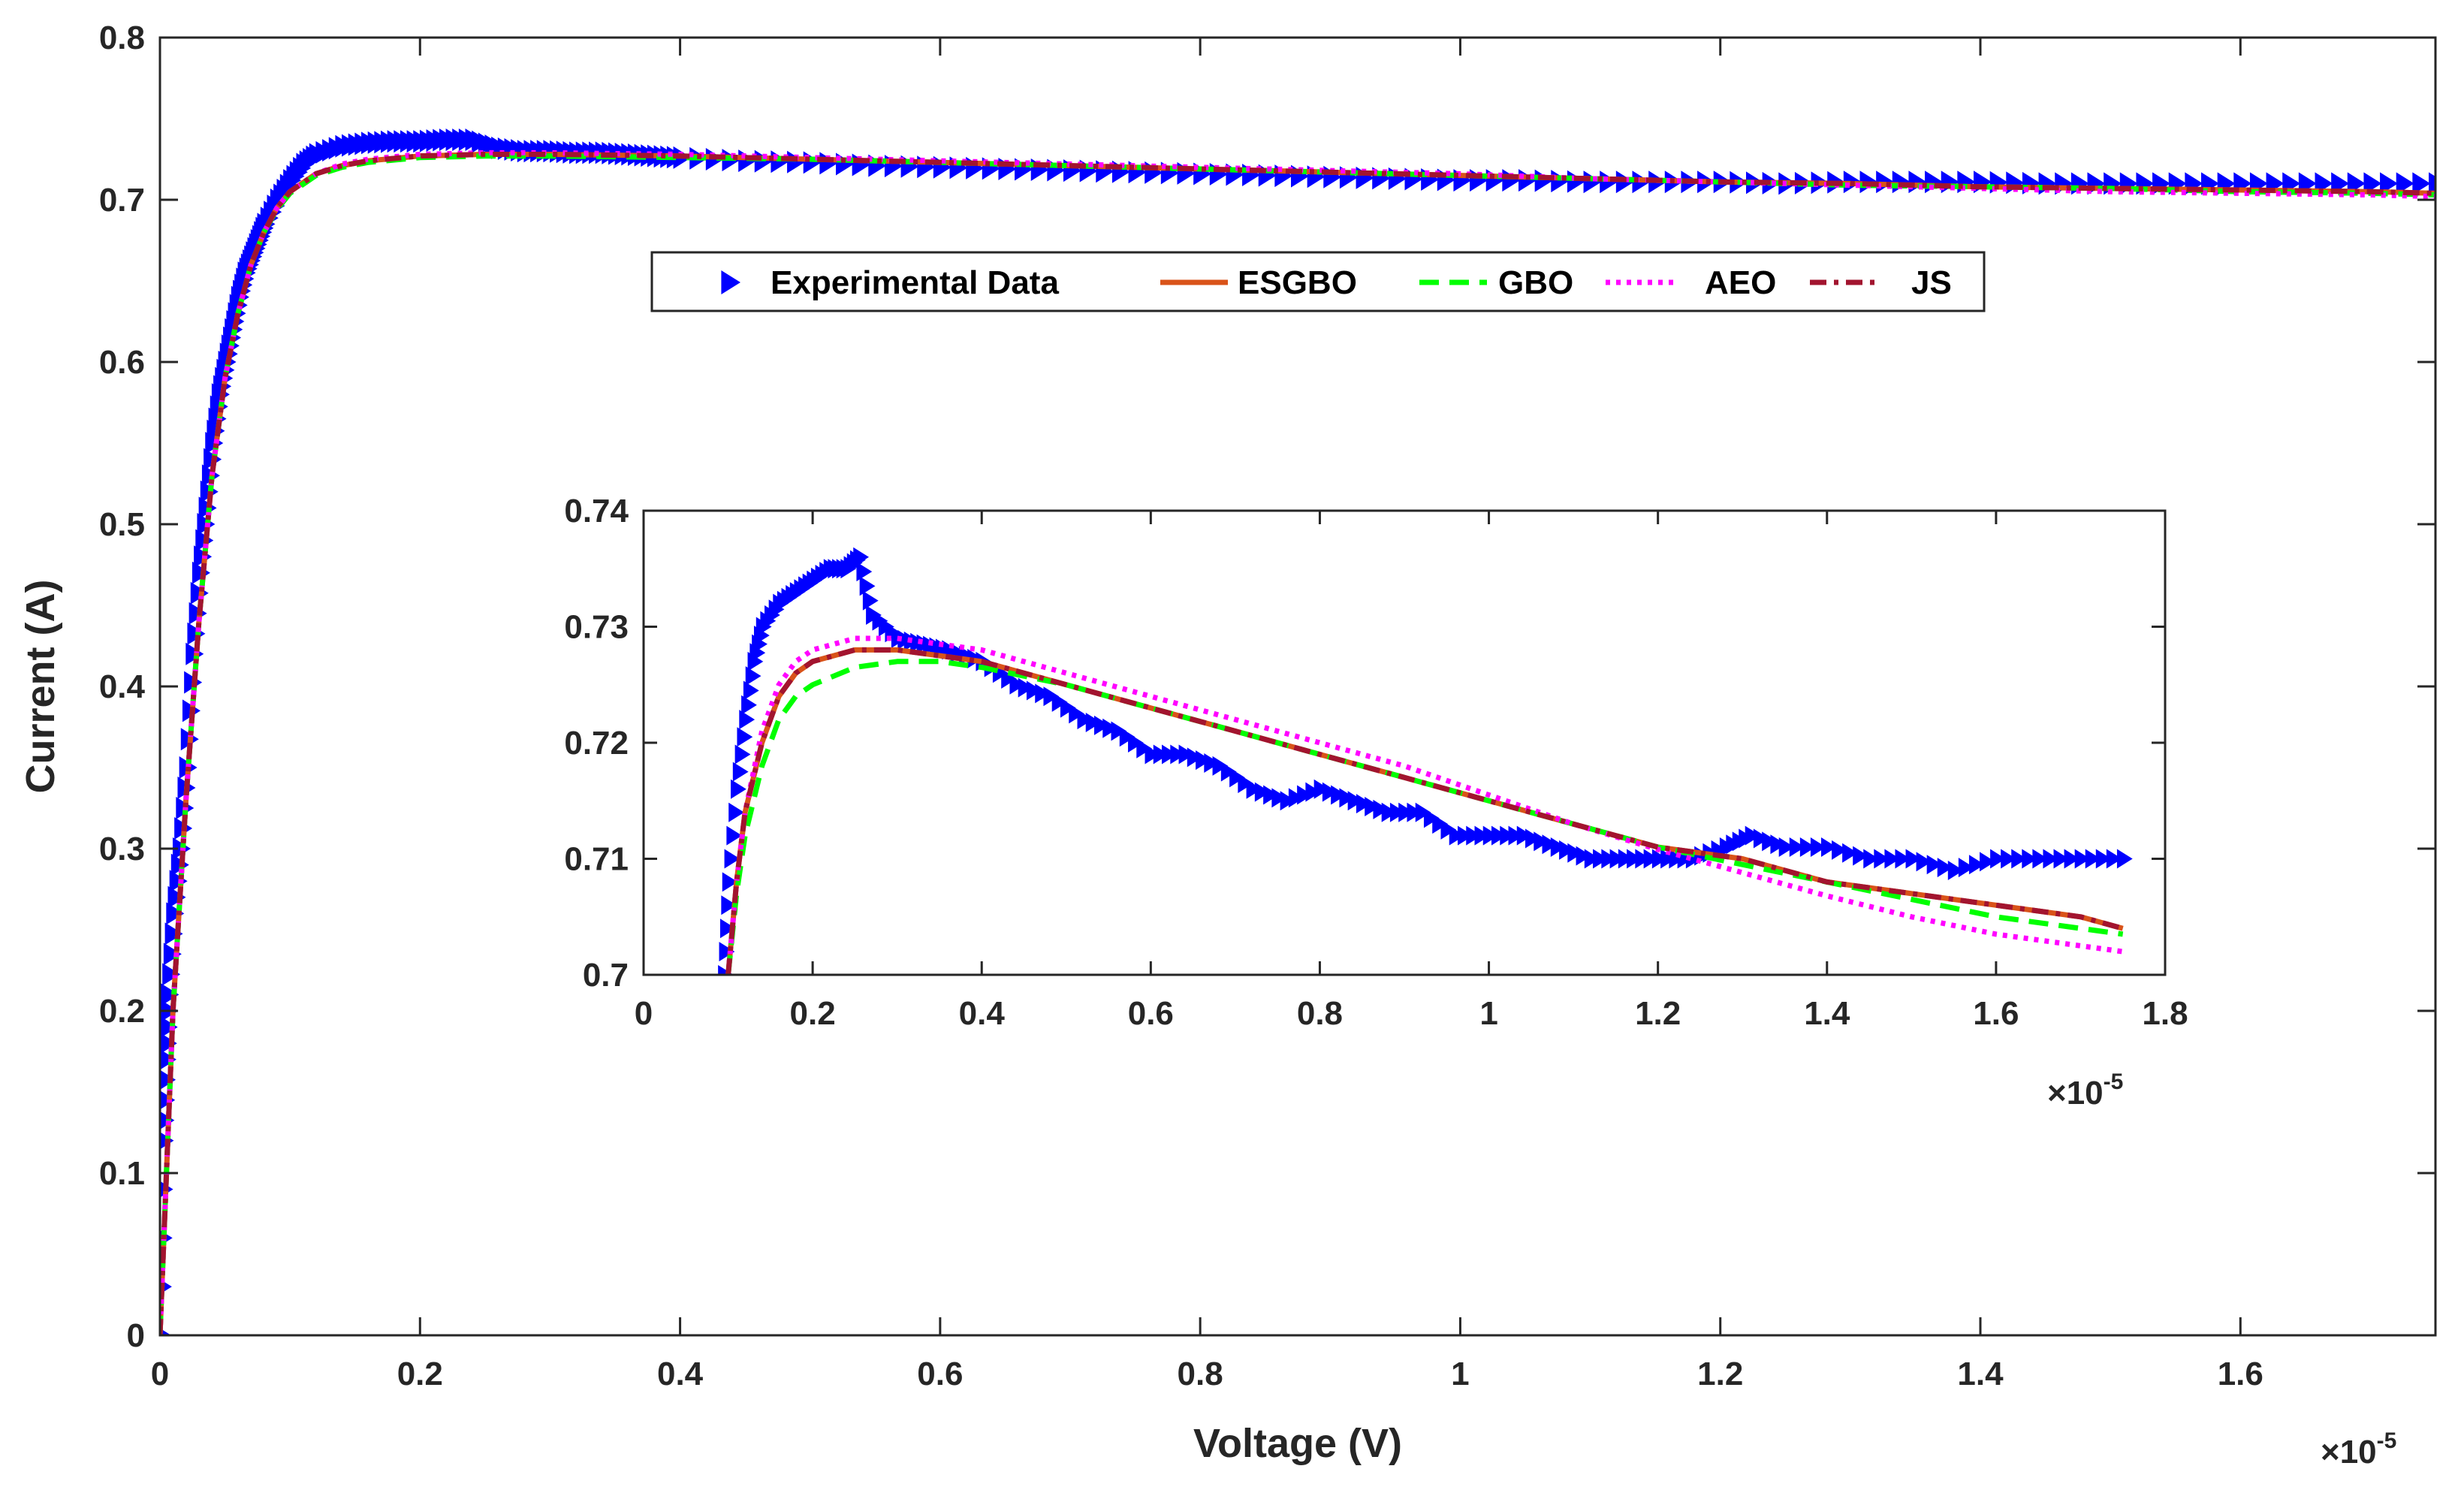 This screenshot has height=1487, width=2464. What do you see at coordinates (122, 38) in the screenshot?
I see `main-ytick-label-8: 0.8` at bounding box center [122, 38].